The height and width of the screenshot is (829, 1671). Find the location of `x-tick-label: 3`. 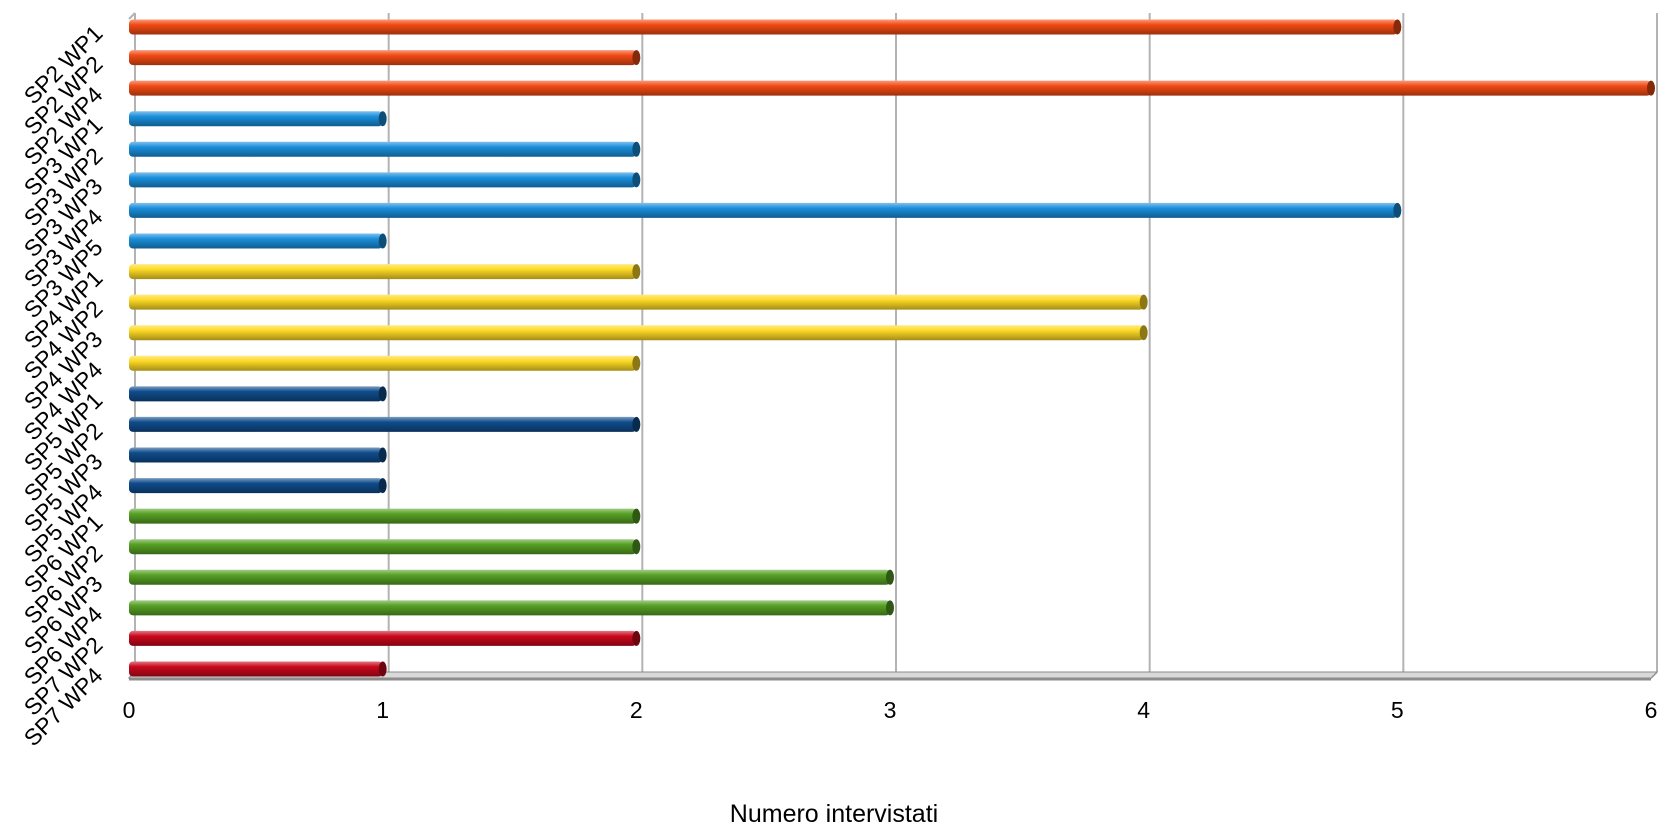

x-tick-label: 3 is located at coordinates (890, 710).